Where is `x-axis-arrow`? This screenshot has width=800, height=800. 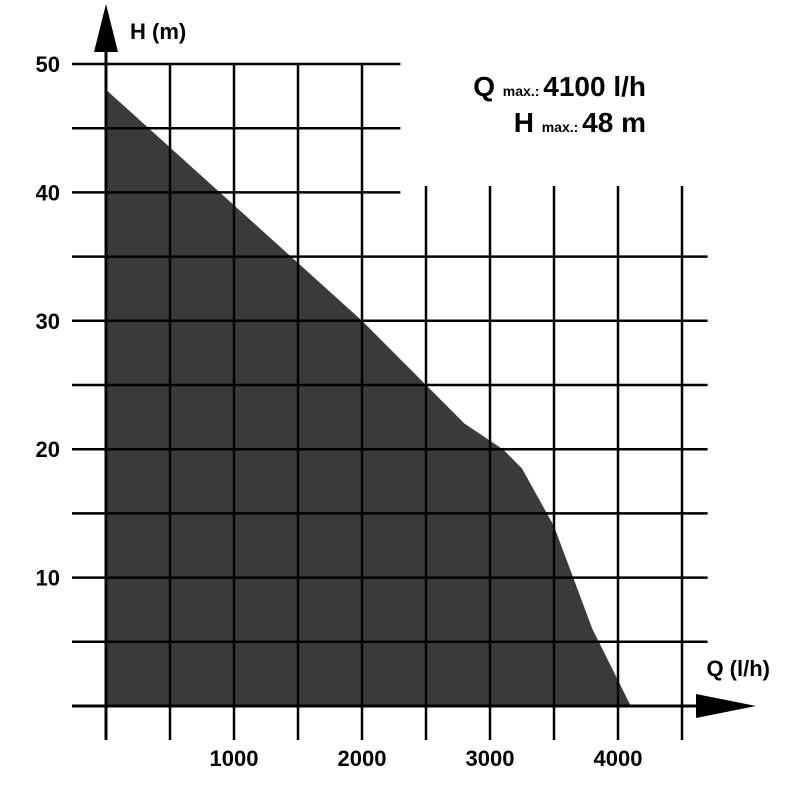
x-axis-arrow is located at coordinates (726, 706).